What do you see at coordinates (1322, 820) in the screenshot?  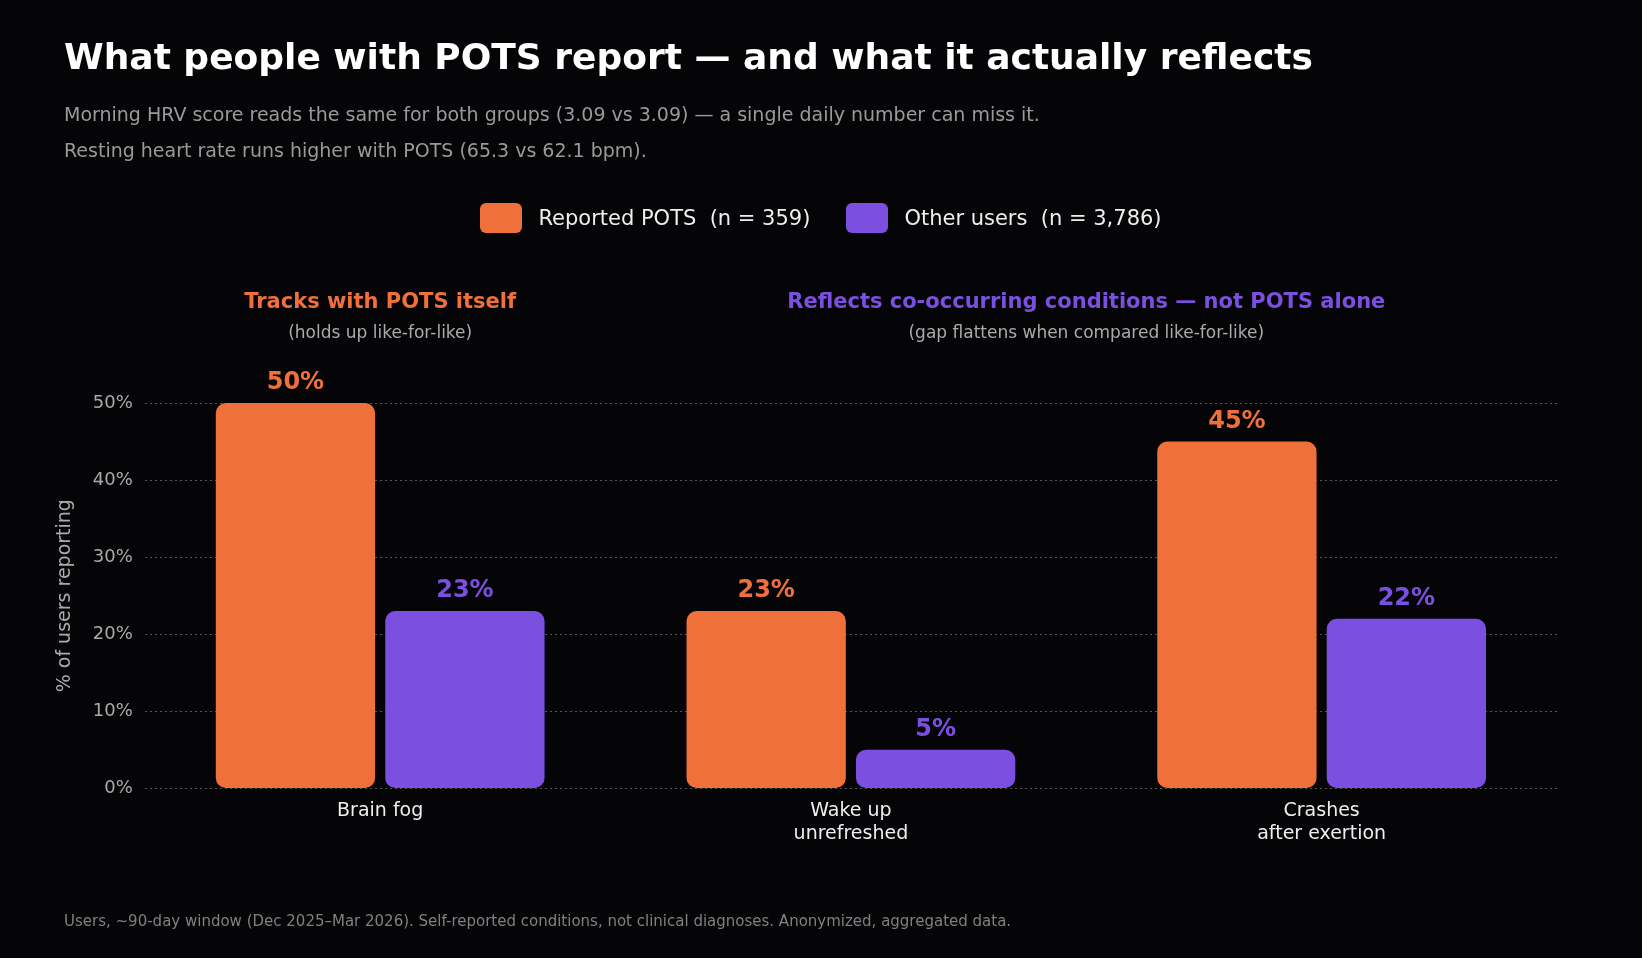 I see `x-tick-label: Crashes after exertion` at bounding box center [1322, 820].